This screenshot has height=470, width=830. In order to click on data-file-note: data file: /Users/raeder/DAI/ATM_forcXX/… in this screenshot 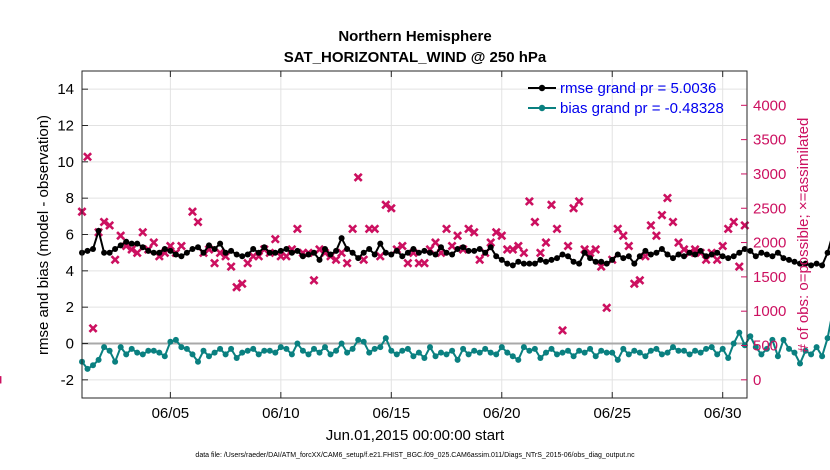, I will do `click(415, 455)`.